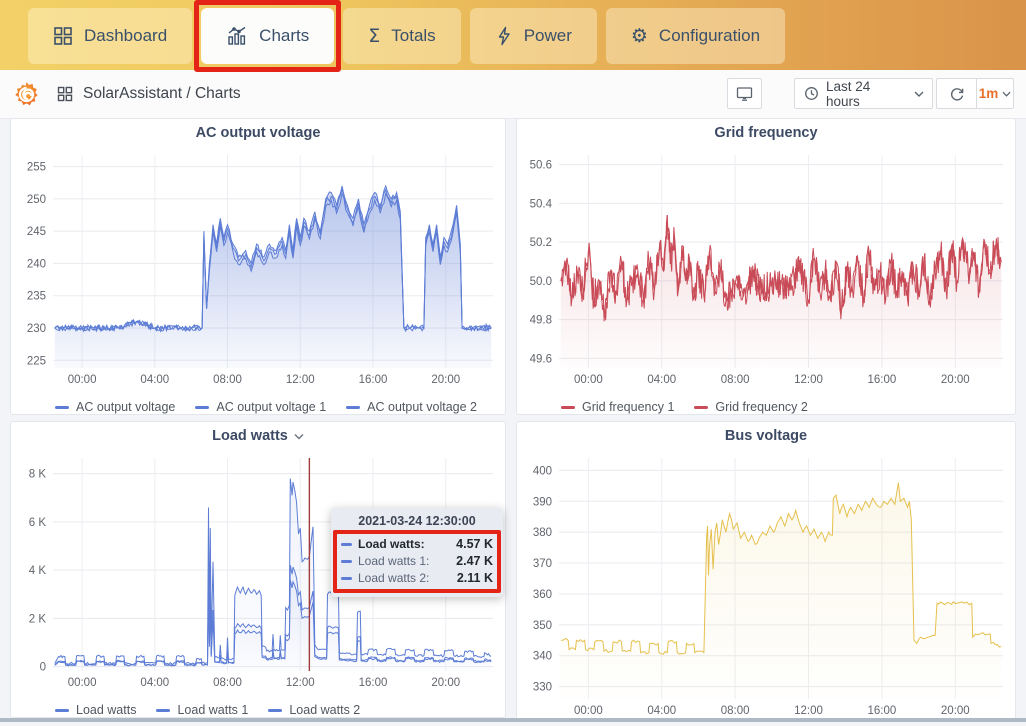 This screenshot has height=726, width=1026. What do you see at coordinates (547, 35) in the screenshot?
I see `tab-label: Power` at bounding box center [547, 35].